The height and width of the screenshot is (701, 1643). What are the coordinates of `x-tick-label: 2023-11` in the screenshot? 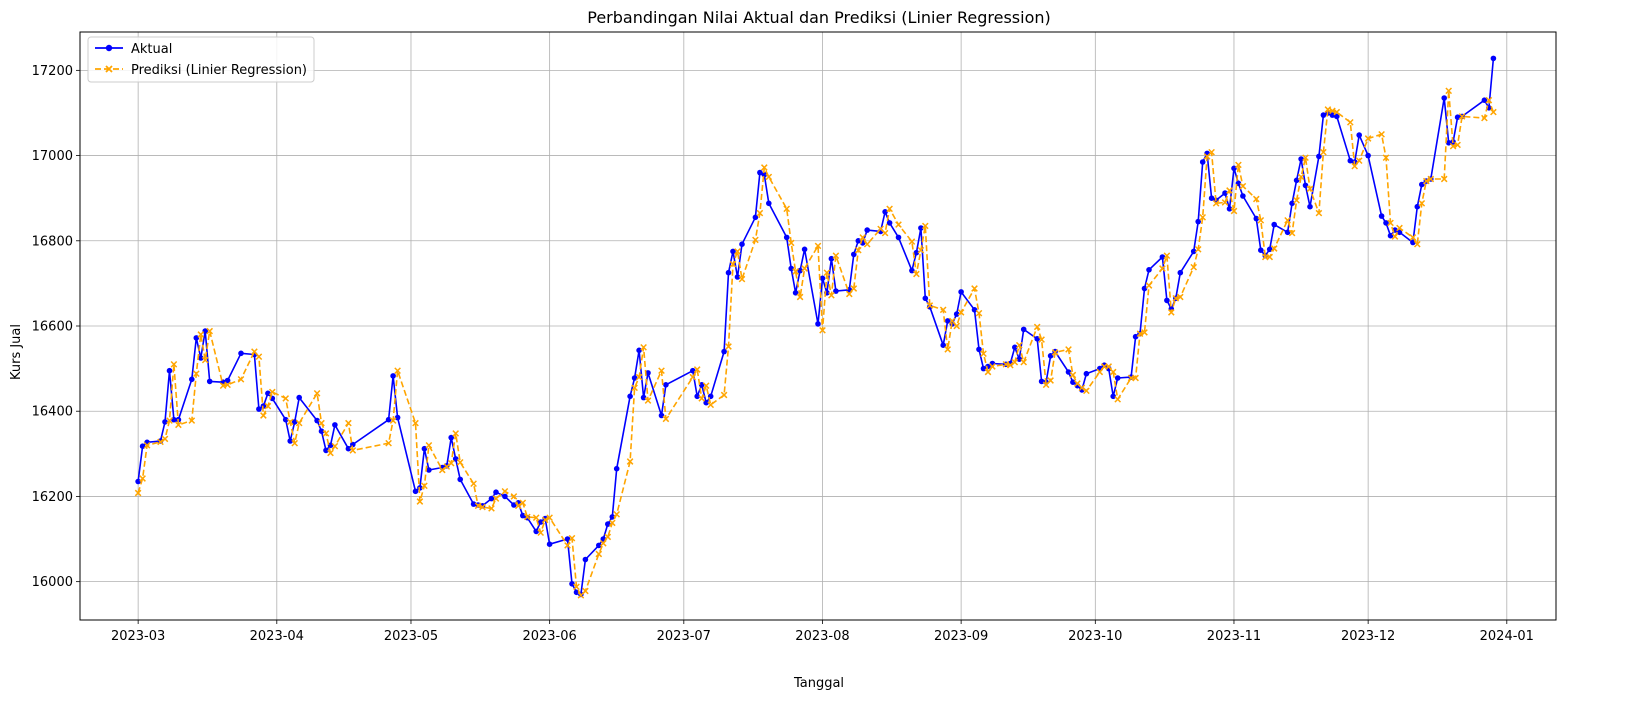 It's located at (1234, 636).